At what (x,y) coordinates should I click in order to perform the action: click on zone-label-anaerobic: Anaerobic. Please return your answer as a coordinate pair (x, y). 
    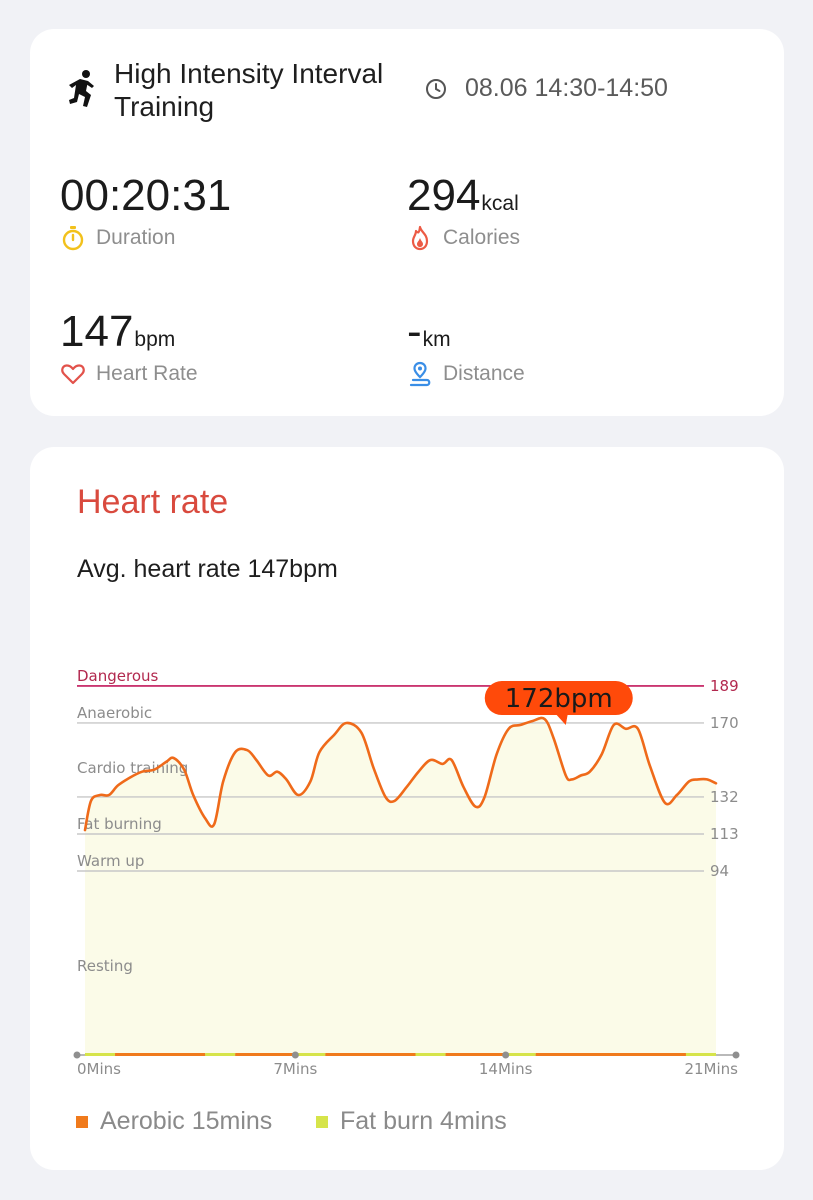
    Looking at the image, I should click on (114, 713).